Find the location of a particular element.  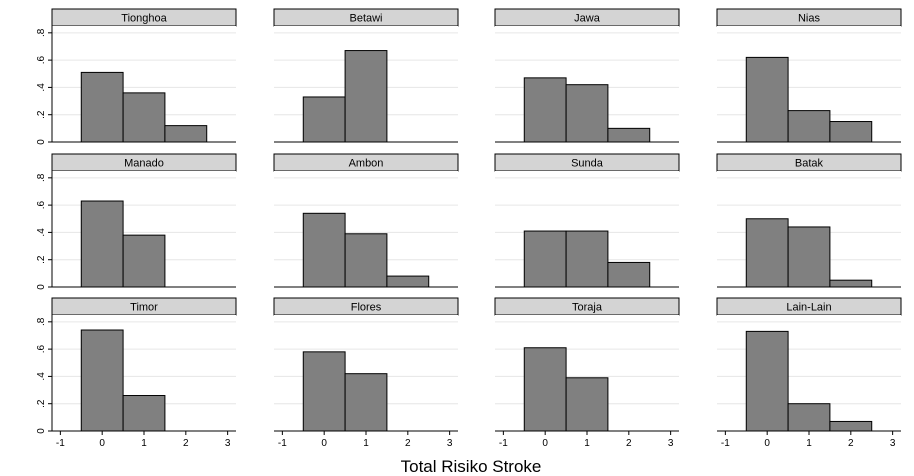

panel-title: Batak is located at coordinates (809, 164).